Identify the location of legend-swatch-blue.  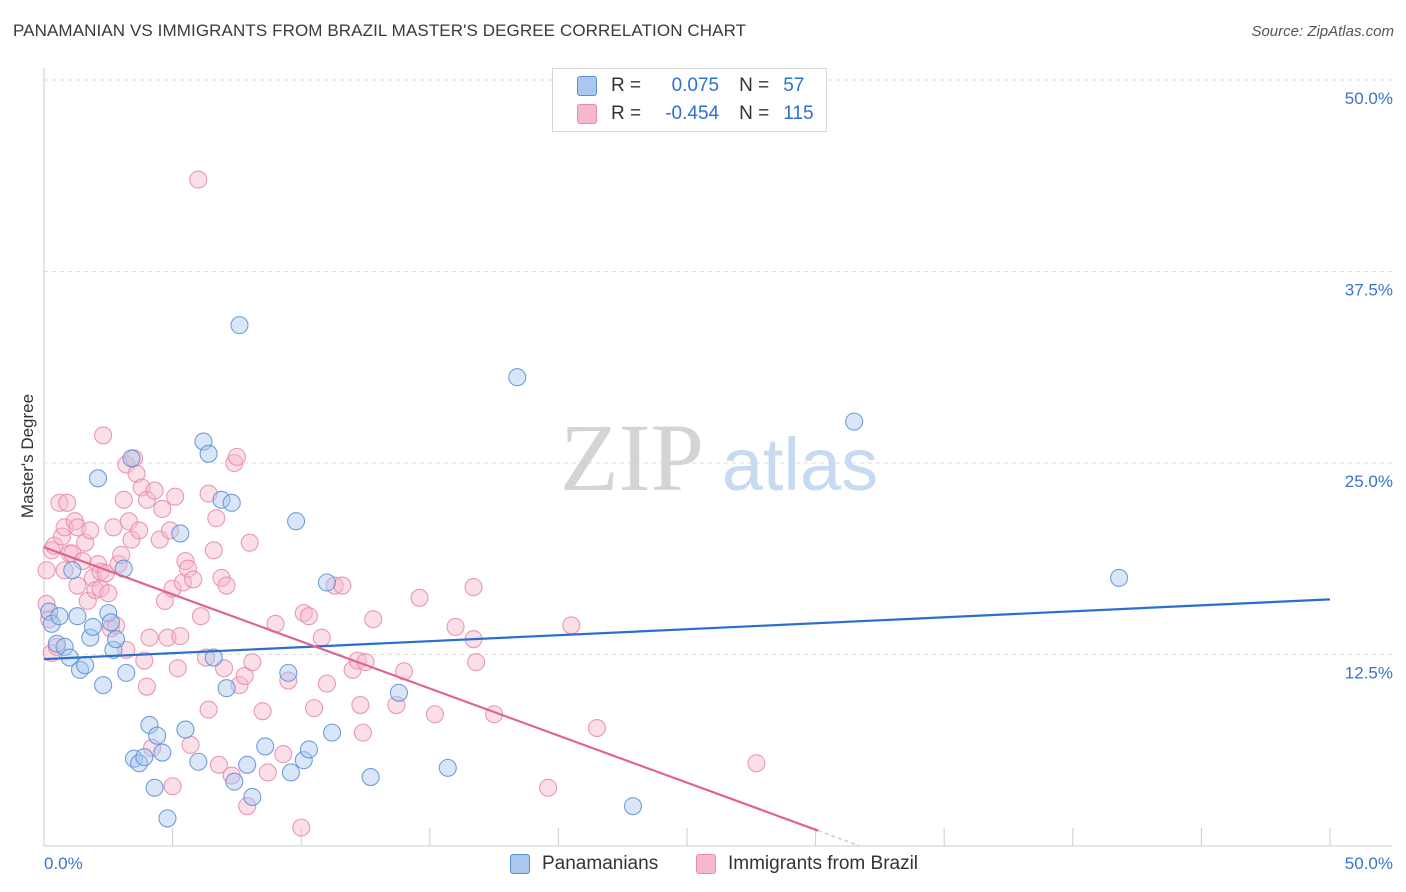
(587, 86).